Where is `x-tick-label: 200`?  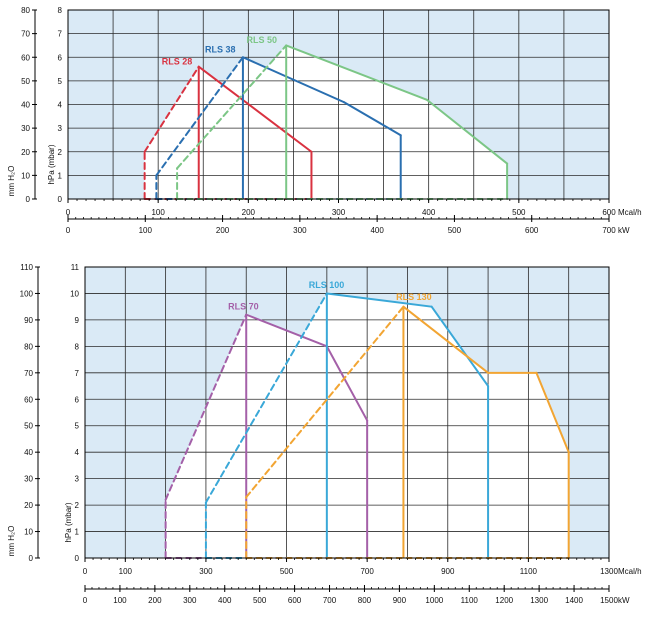 x-tick-label: 200 is located at coordinates (249, 212).